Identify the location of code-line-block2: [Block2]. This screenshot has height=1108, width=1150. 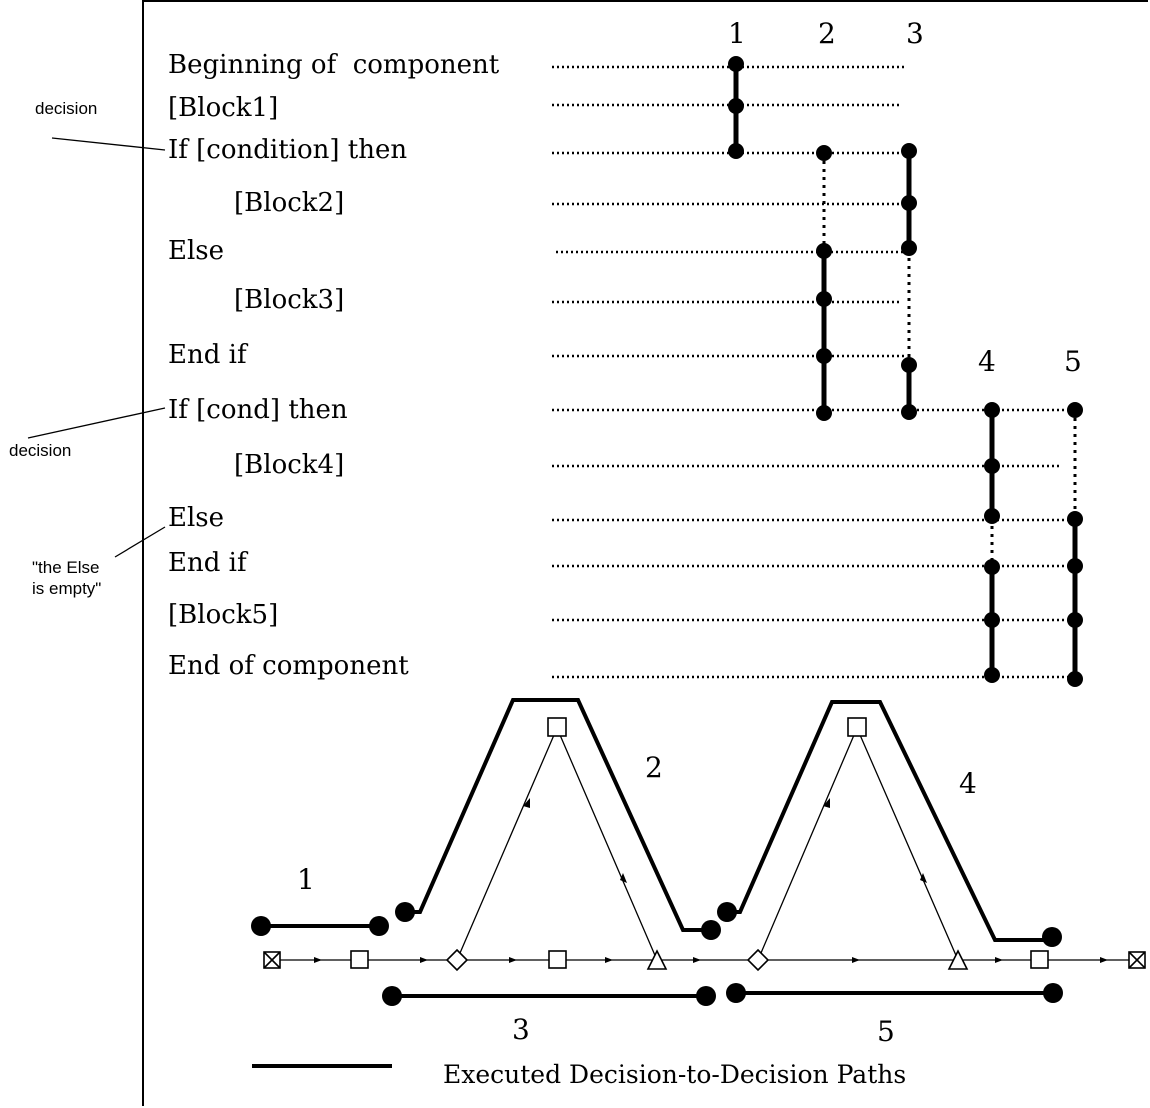
(289, 203).